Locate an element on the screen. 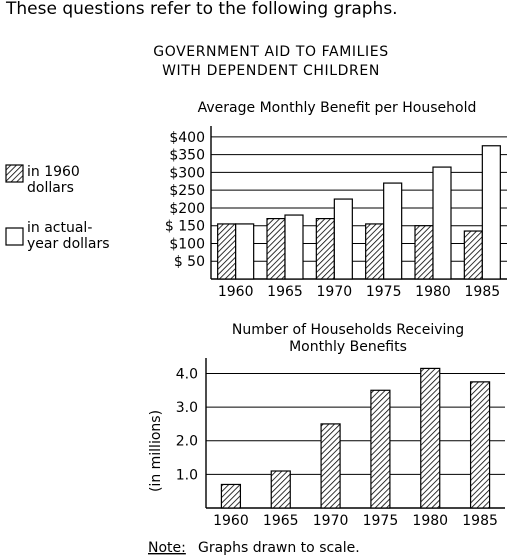 The width and height of the screenshot is (523, 559). benefit-chart-bar-1960-hatched is located at coordinates (227, 251).